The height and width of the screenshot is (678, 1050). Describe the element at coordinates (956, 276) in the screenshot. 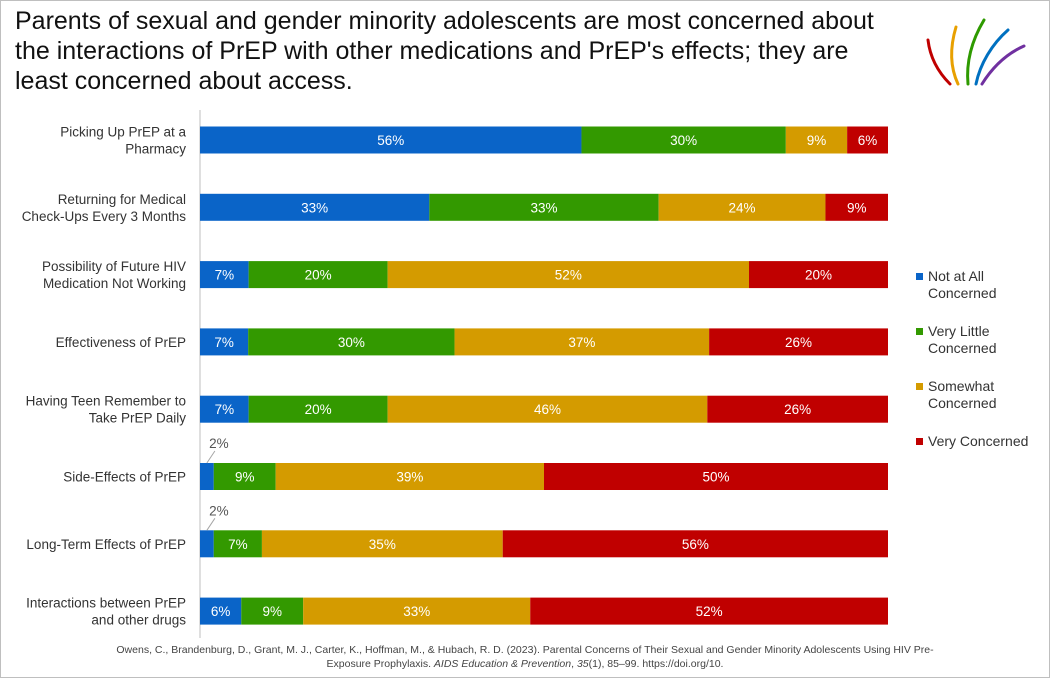

I see `legend-label-line: Not at All` at that location.